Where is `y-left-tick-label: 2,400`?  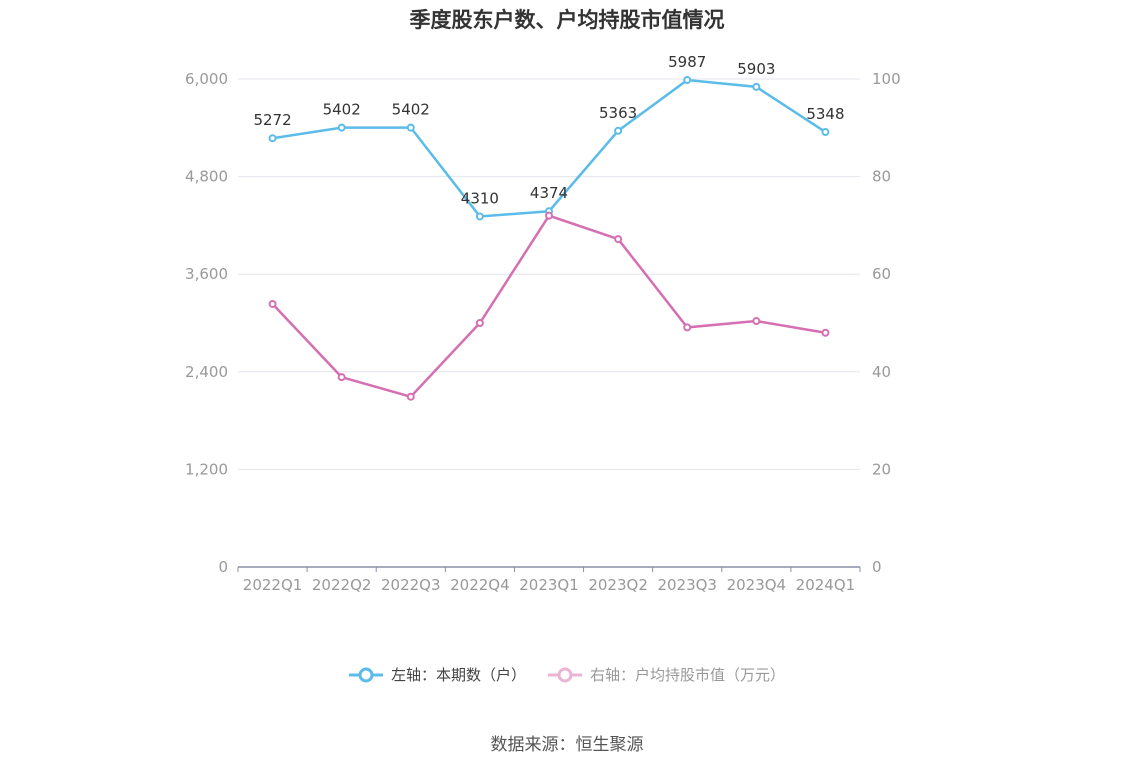
y-left-tick-label: 2,400 is located at coordinates (206, 372).